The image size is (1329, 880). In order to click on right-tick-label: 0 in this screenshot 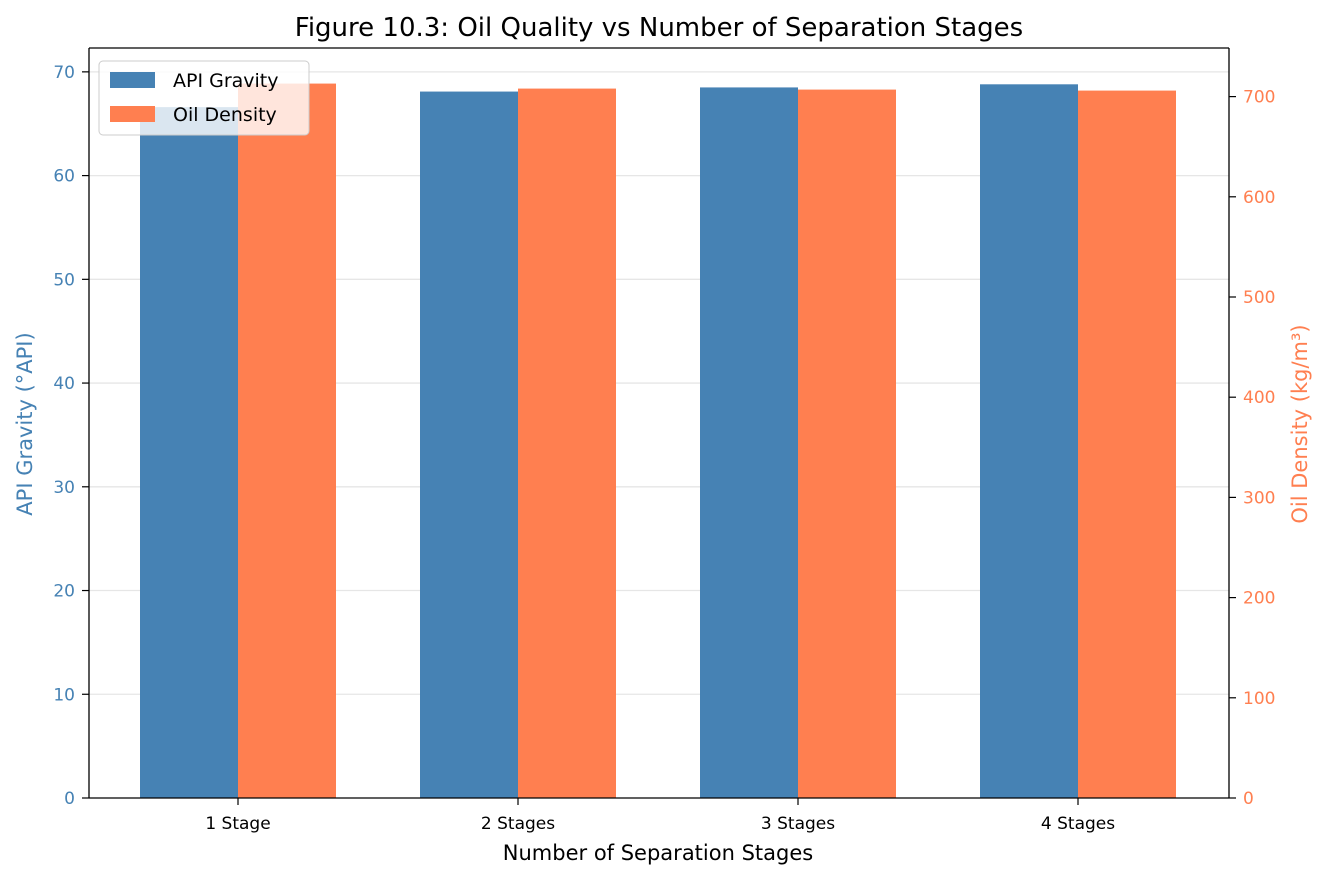, I will do `click(1248, 799)`.